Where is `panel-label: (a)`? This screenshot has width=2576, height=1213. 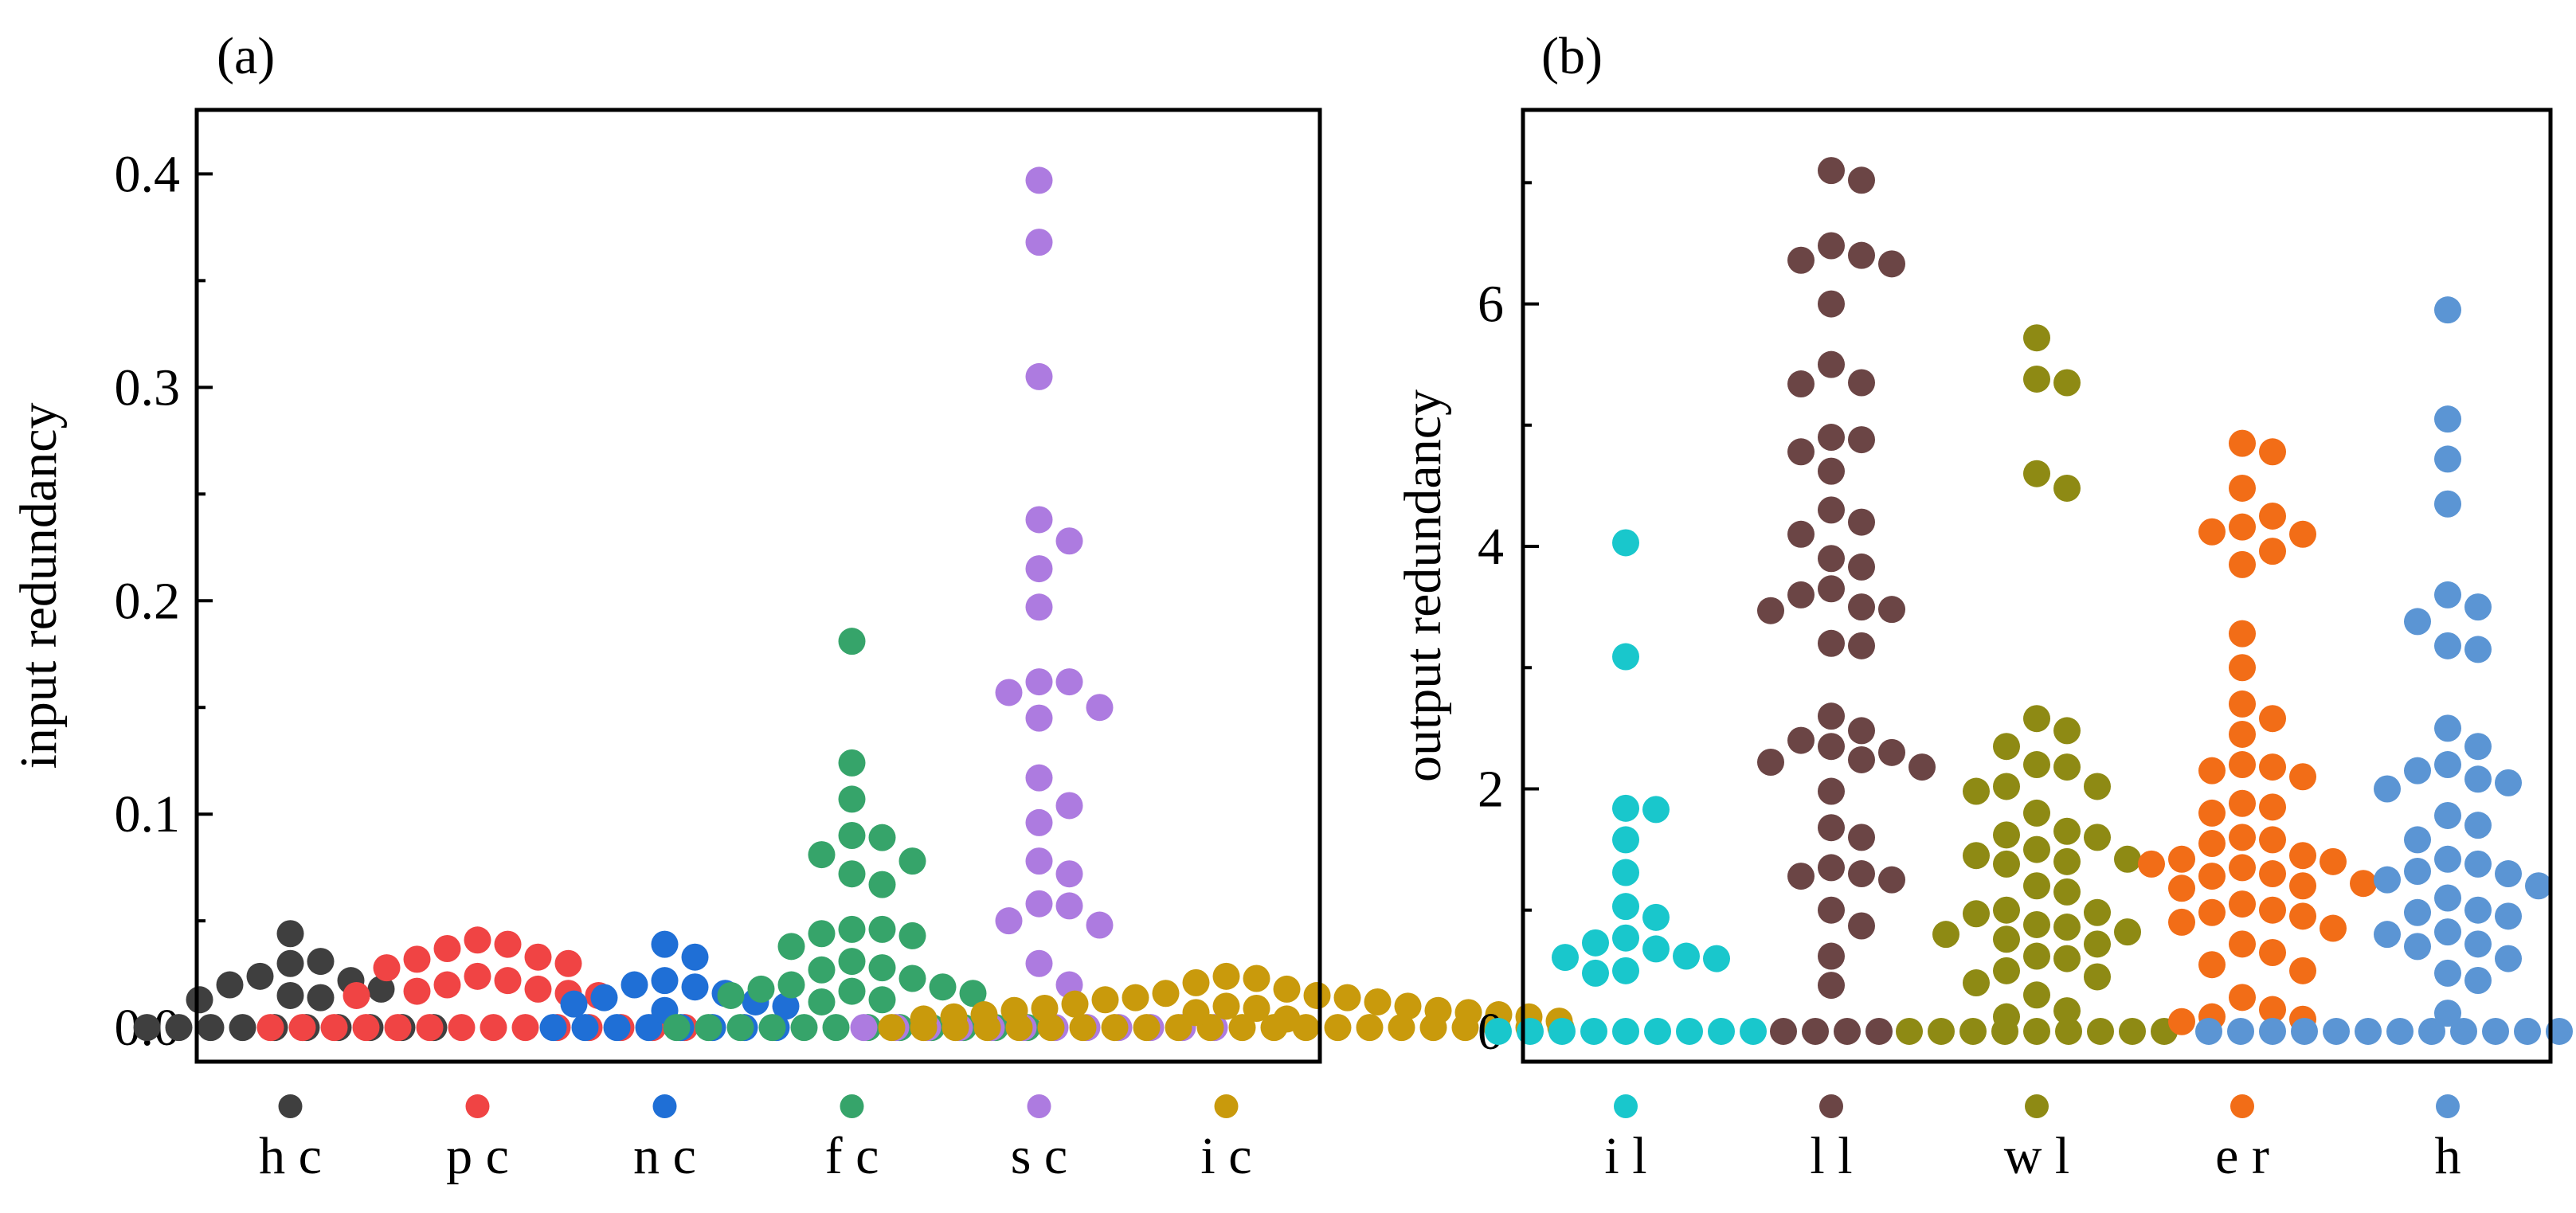
panel-label: (a) is located at coordinates (246, 56).